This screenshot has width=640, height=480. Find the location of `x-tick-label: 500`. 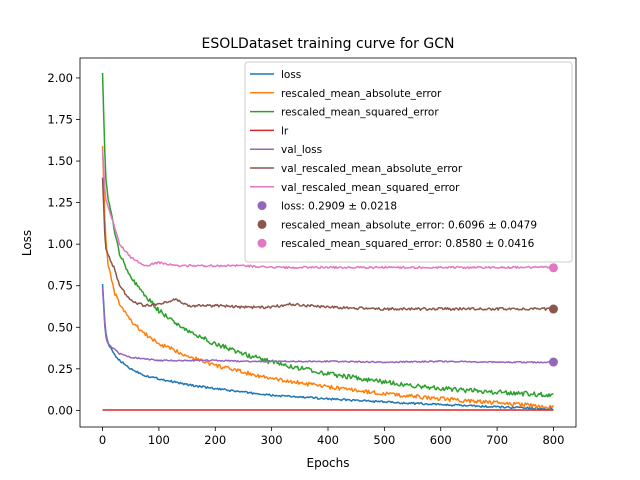

x-tick-label: 500 is located at coordinates (384, 440).